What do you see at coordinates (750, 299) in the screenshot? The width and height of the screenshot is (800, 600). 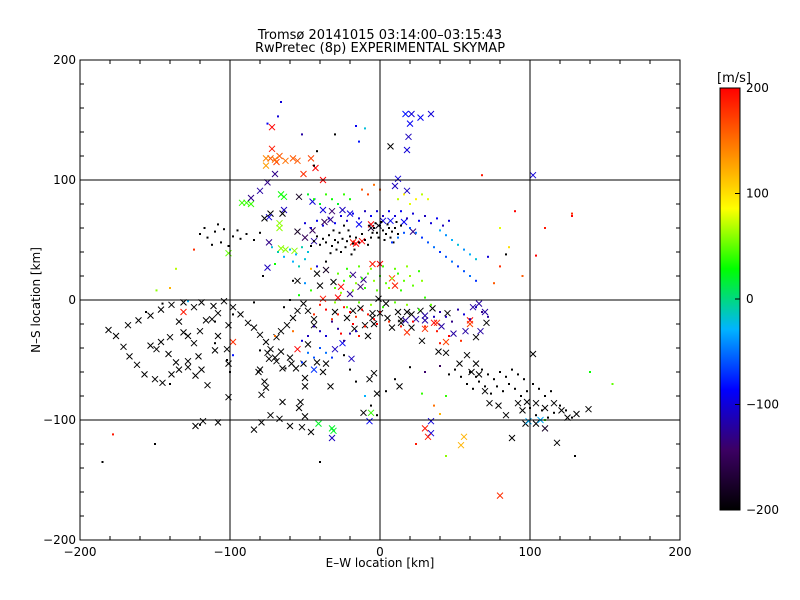 I see `colorbar-tick-label: 0` at bounding box center [750, 299].